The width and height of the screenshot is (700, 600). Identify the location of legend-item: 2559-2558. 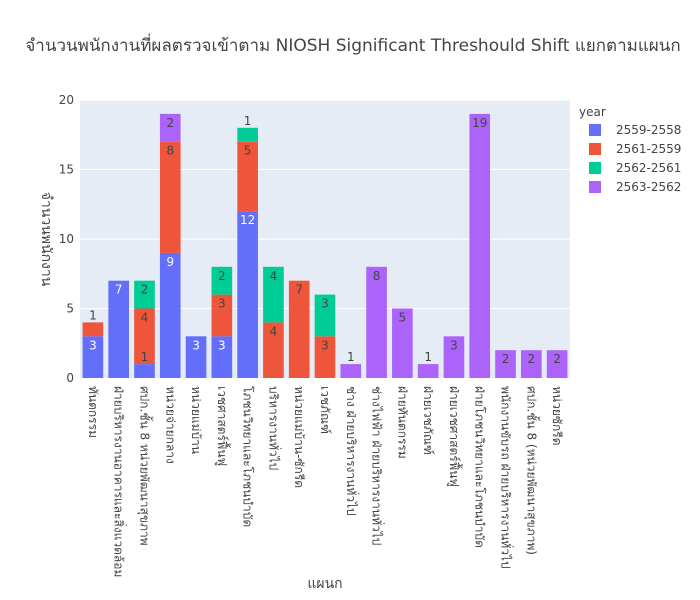
(648, 130).